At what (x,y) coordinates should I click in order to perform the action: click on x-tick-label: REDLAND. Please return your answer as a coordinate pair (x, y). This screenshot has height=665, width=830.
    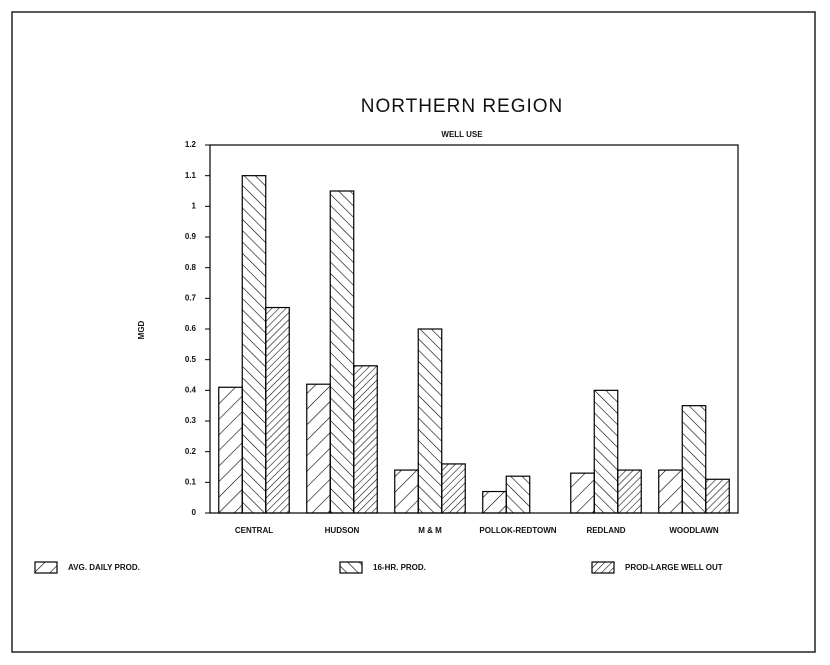
    Looking at the image, I should click on (605, 530).